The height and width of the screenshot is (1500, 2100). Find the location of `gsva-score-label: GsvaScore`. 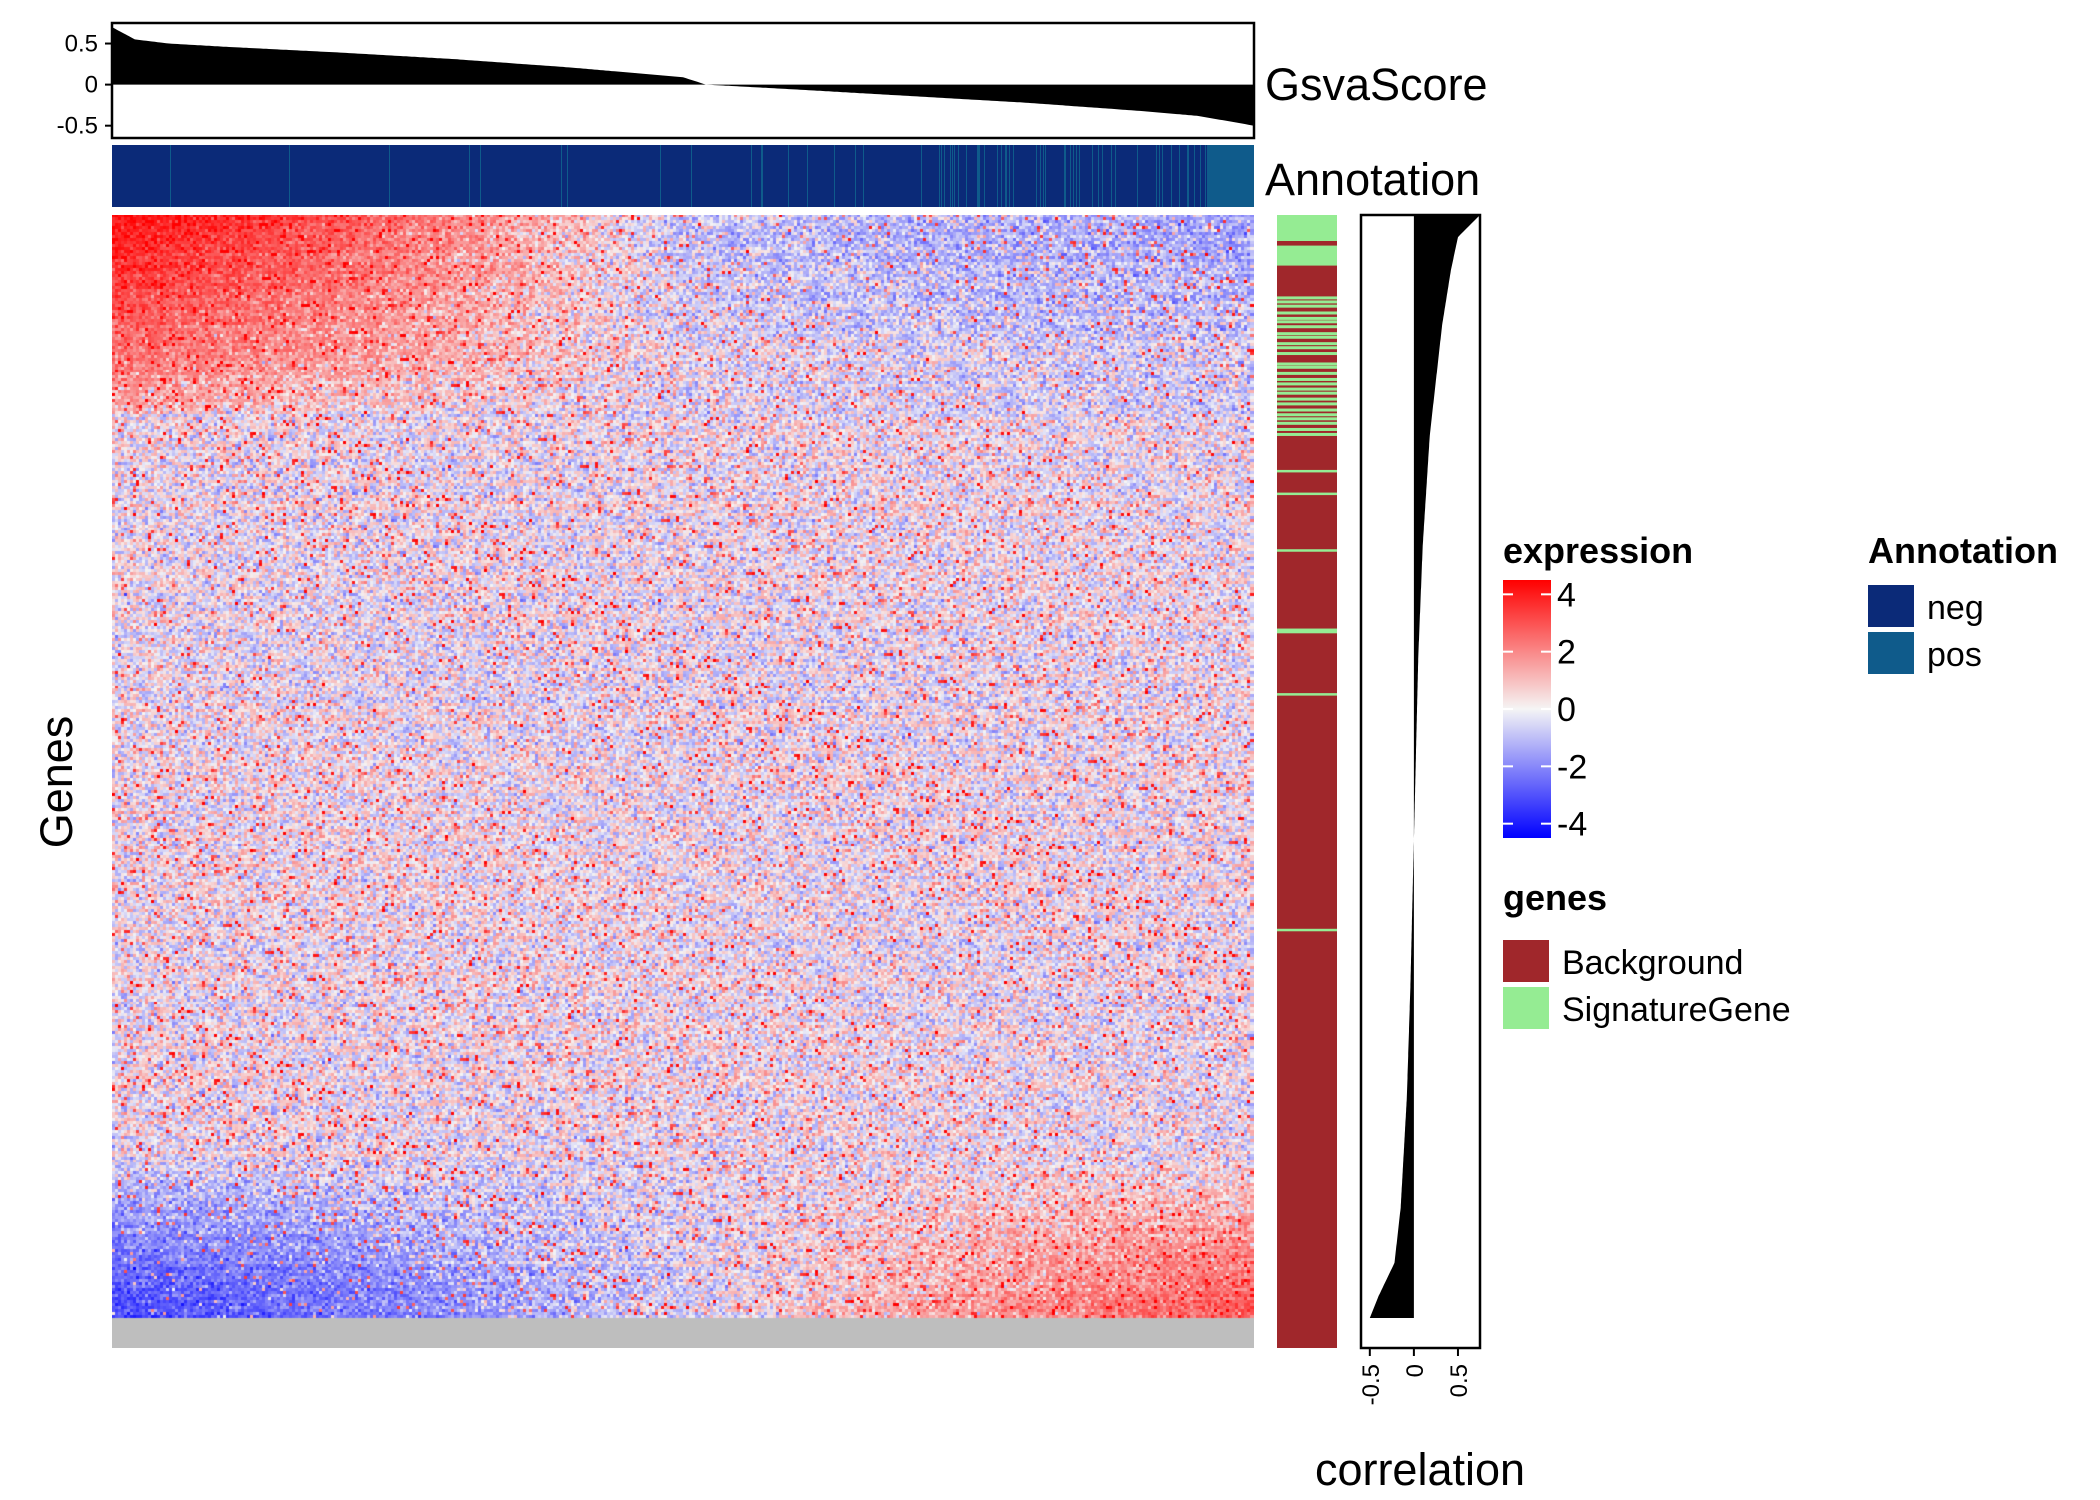

gsva-score-label: GsvaScore is located at coordinates (1376, 84).